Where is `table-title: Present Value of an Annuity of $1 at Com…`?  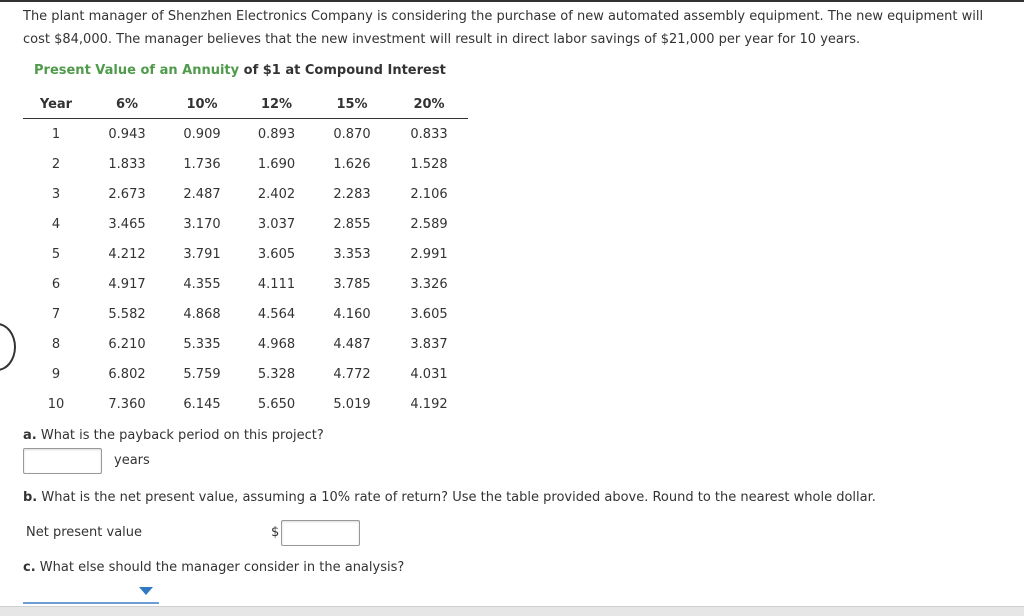 table-title: Present Value of an Annuity of $1 at Com… is located at coordinates (240, 70).